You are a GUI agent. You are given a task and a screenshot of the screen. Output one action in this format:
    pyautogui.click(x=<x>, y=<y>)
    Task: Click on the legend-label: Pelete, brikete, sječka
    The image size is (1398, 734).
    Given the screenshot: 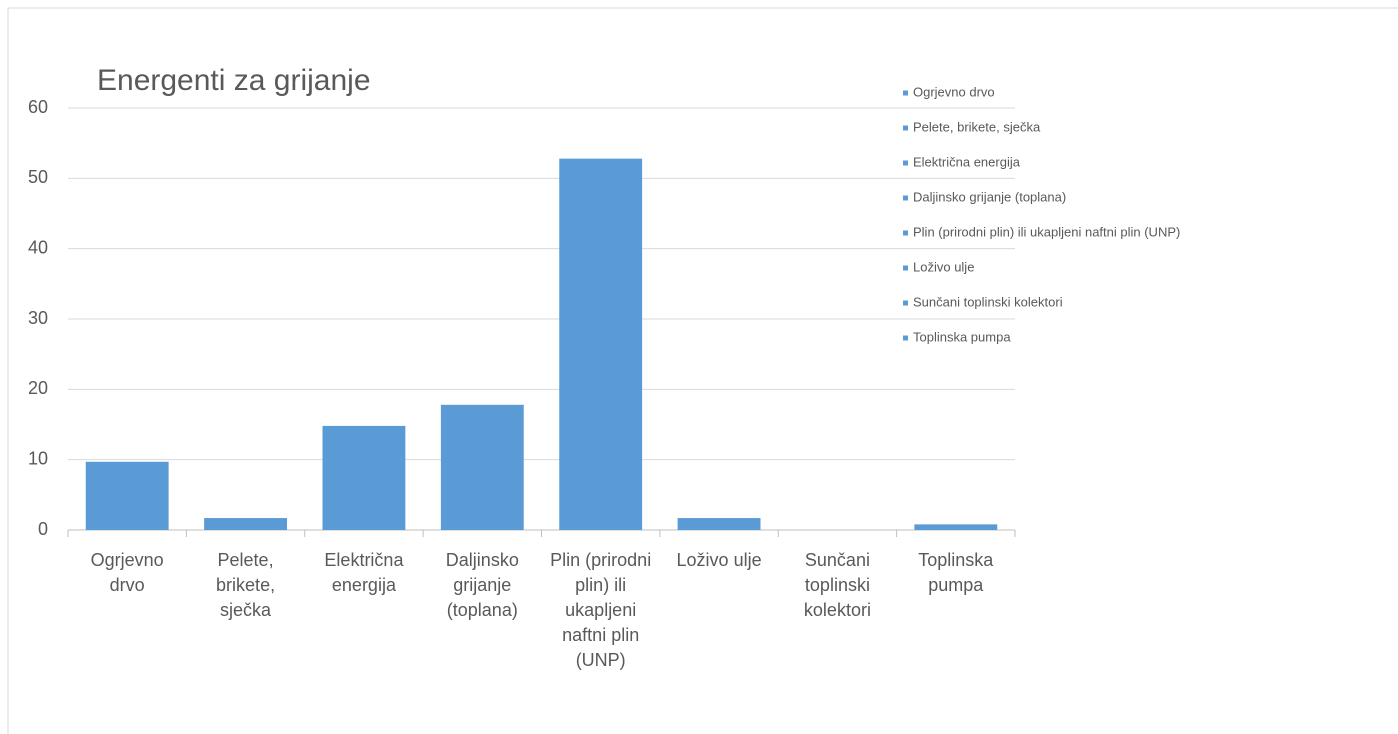 What is the action you would take?
    pyautogui.click(x=977, y=126)
    